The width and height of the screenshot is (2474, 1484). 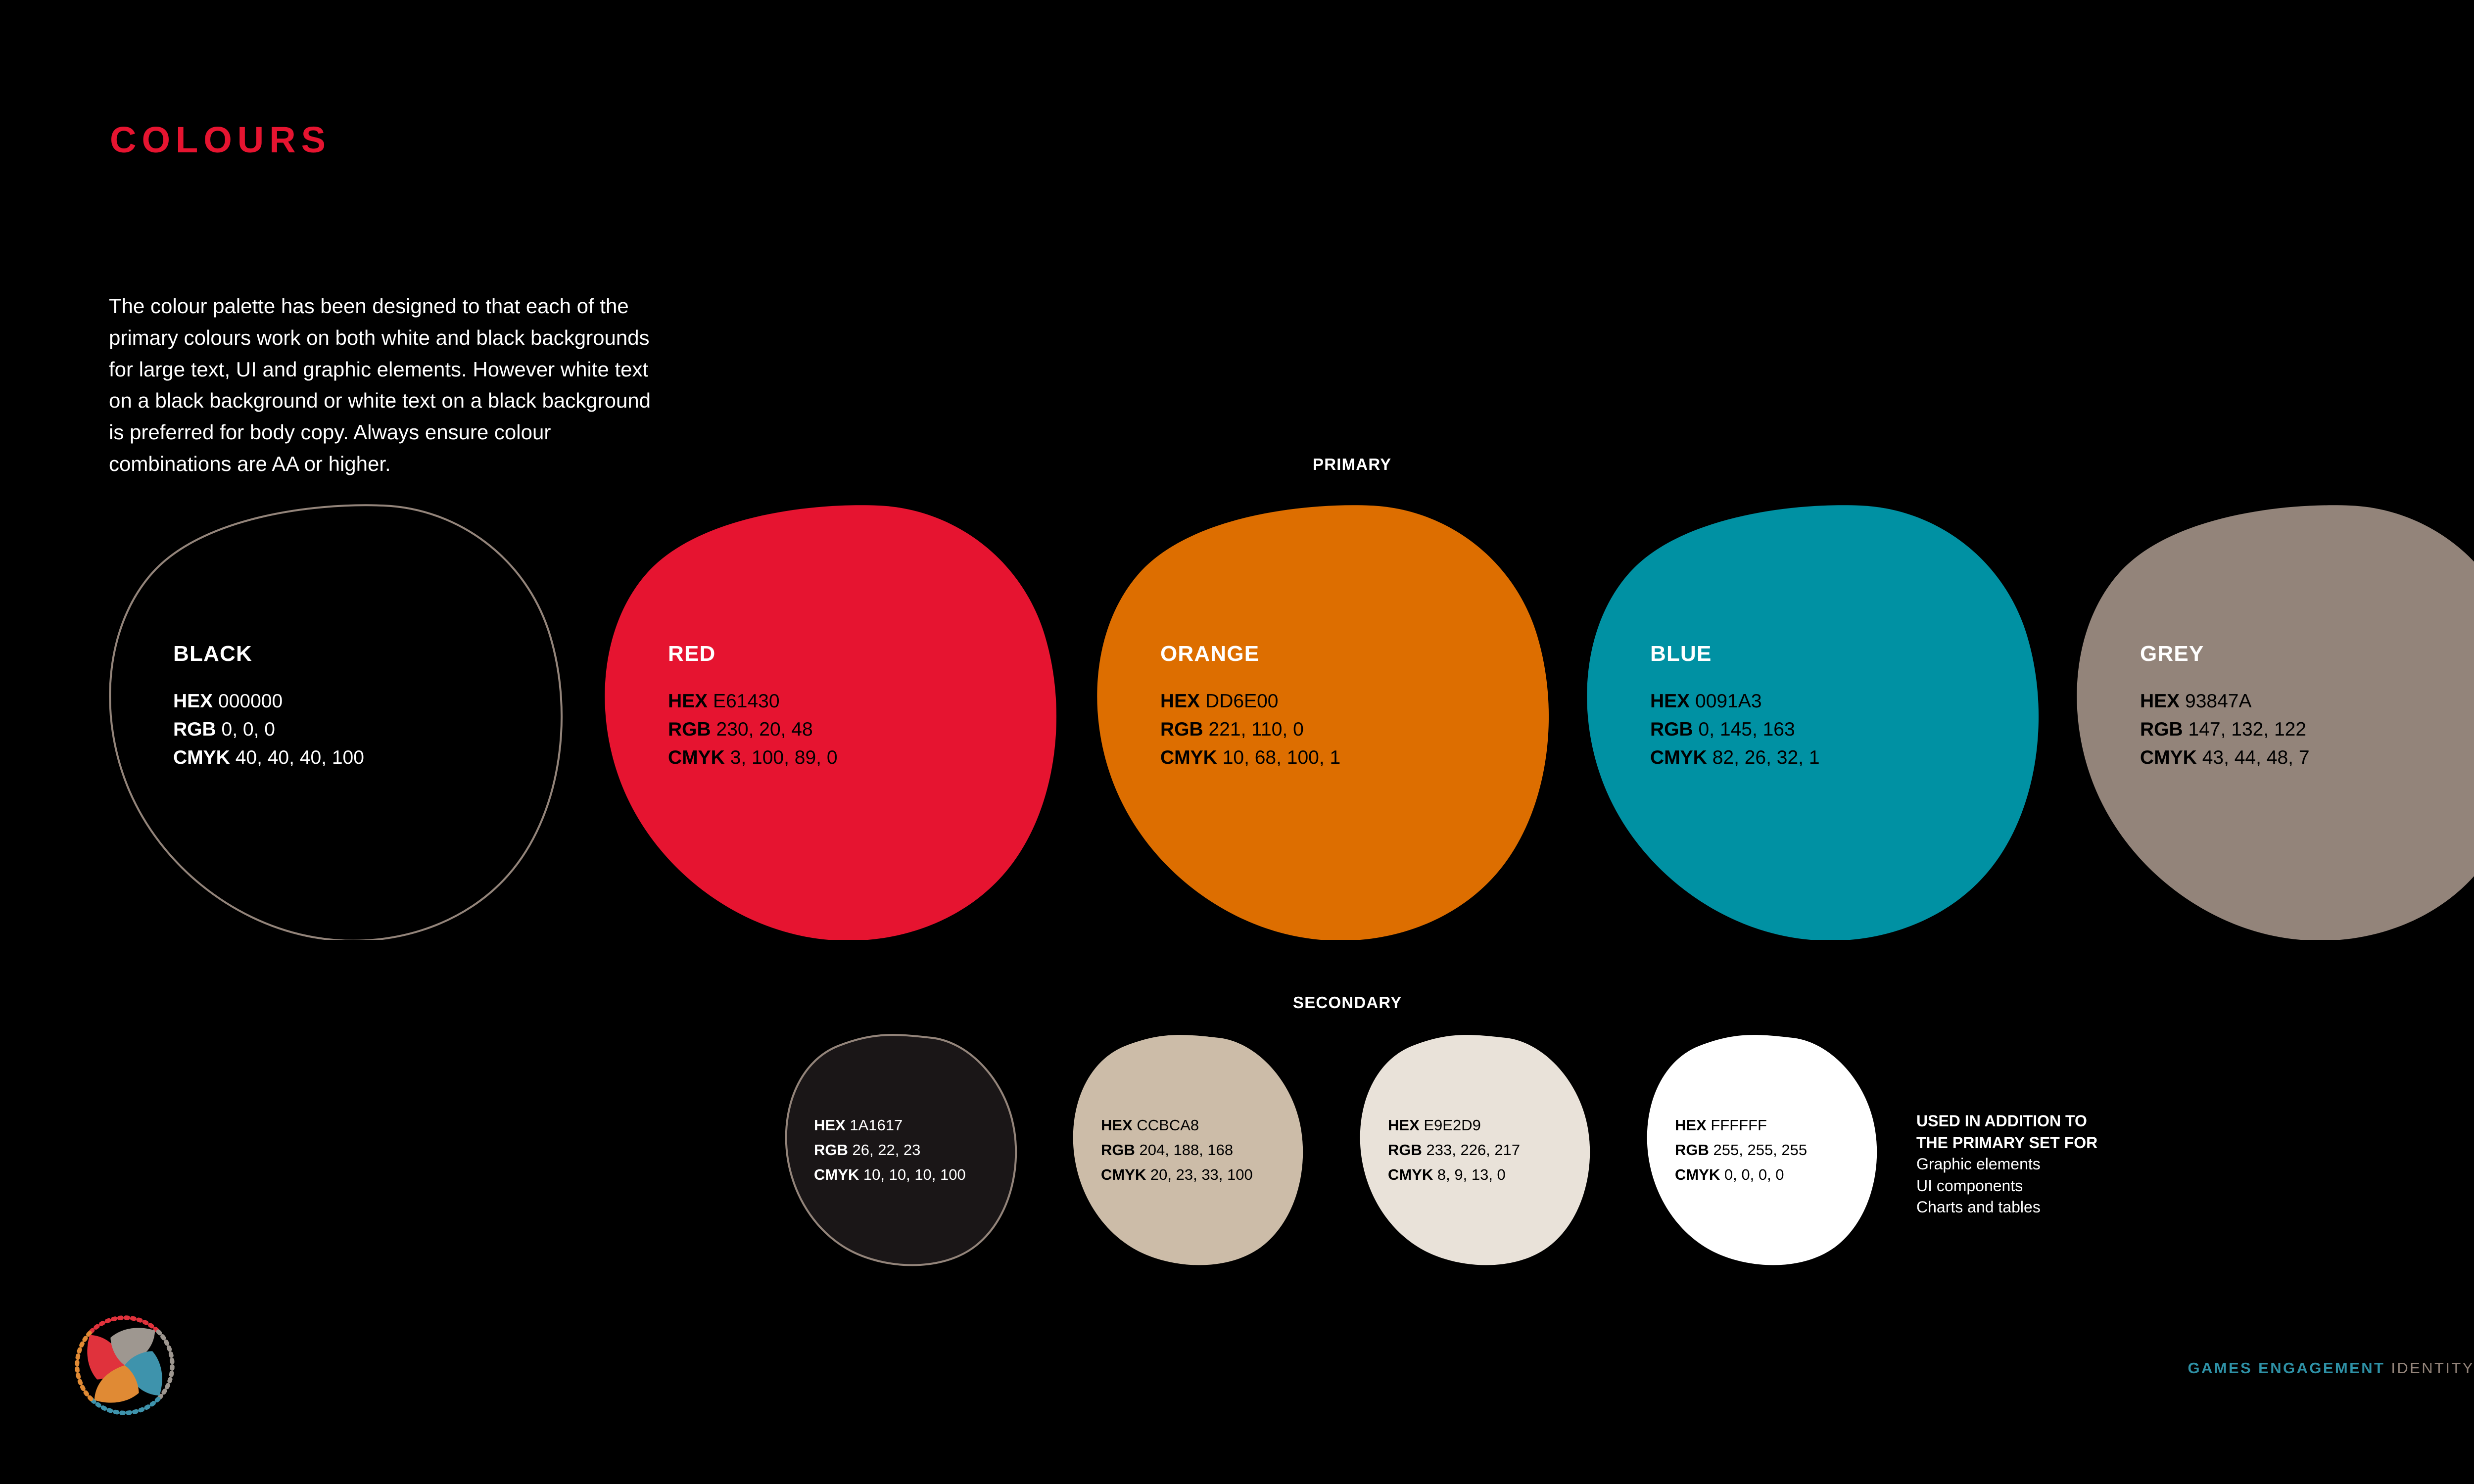 I want to click on blob-shape-orange, so click(x=1323, y=722).